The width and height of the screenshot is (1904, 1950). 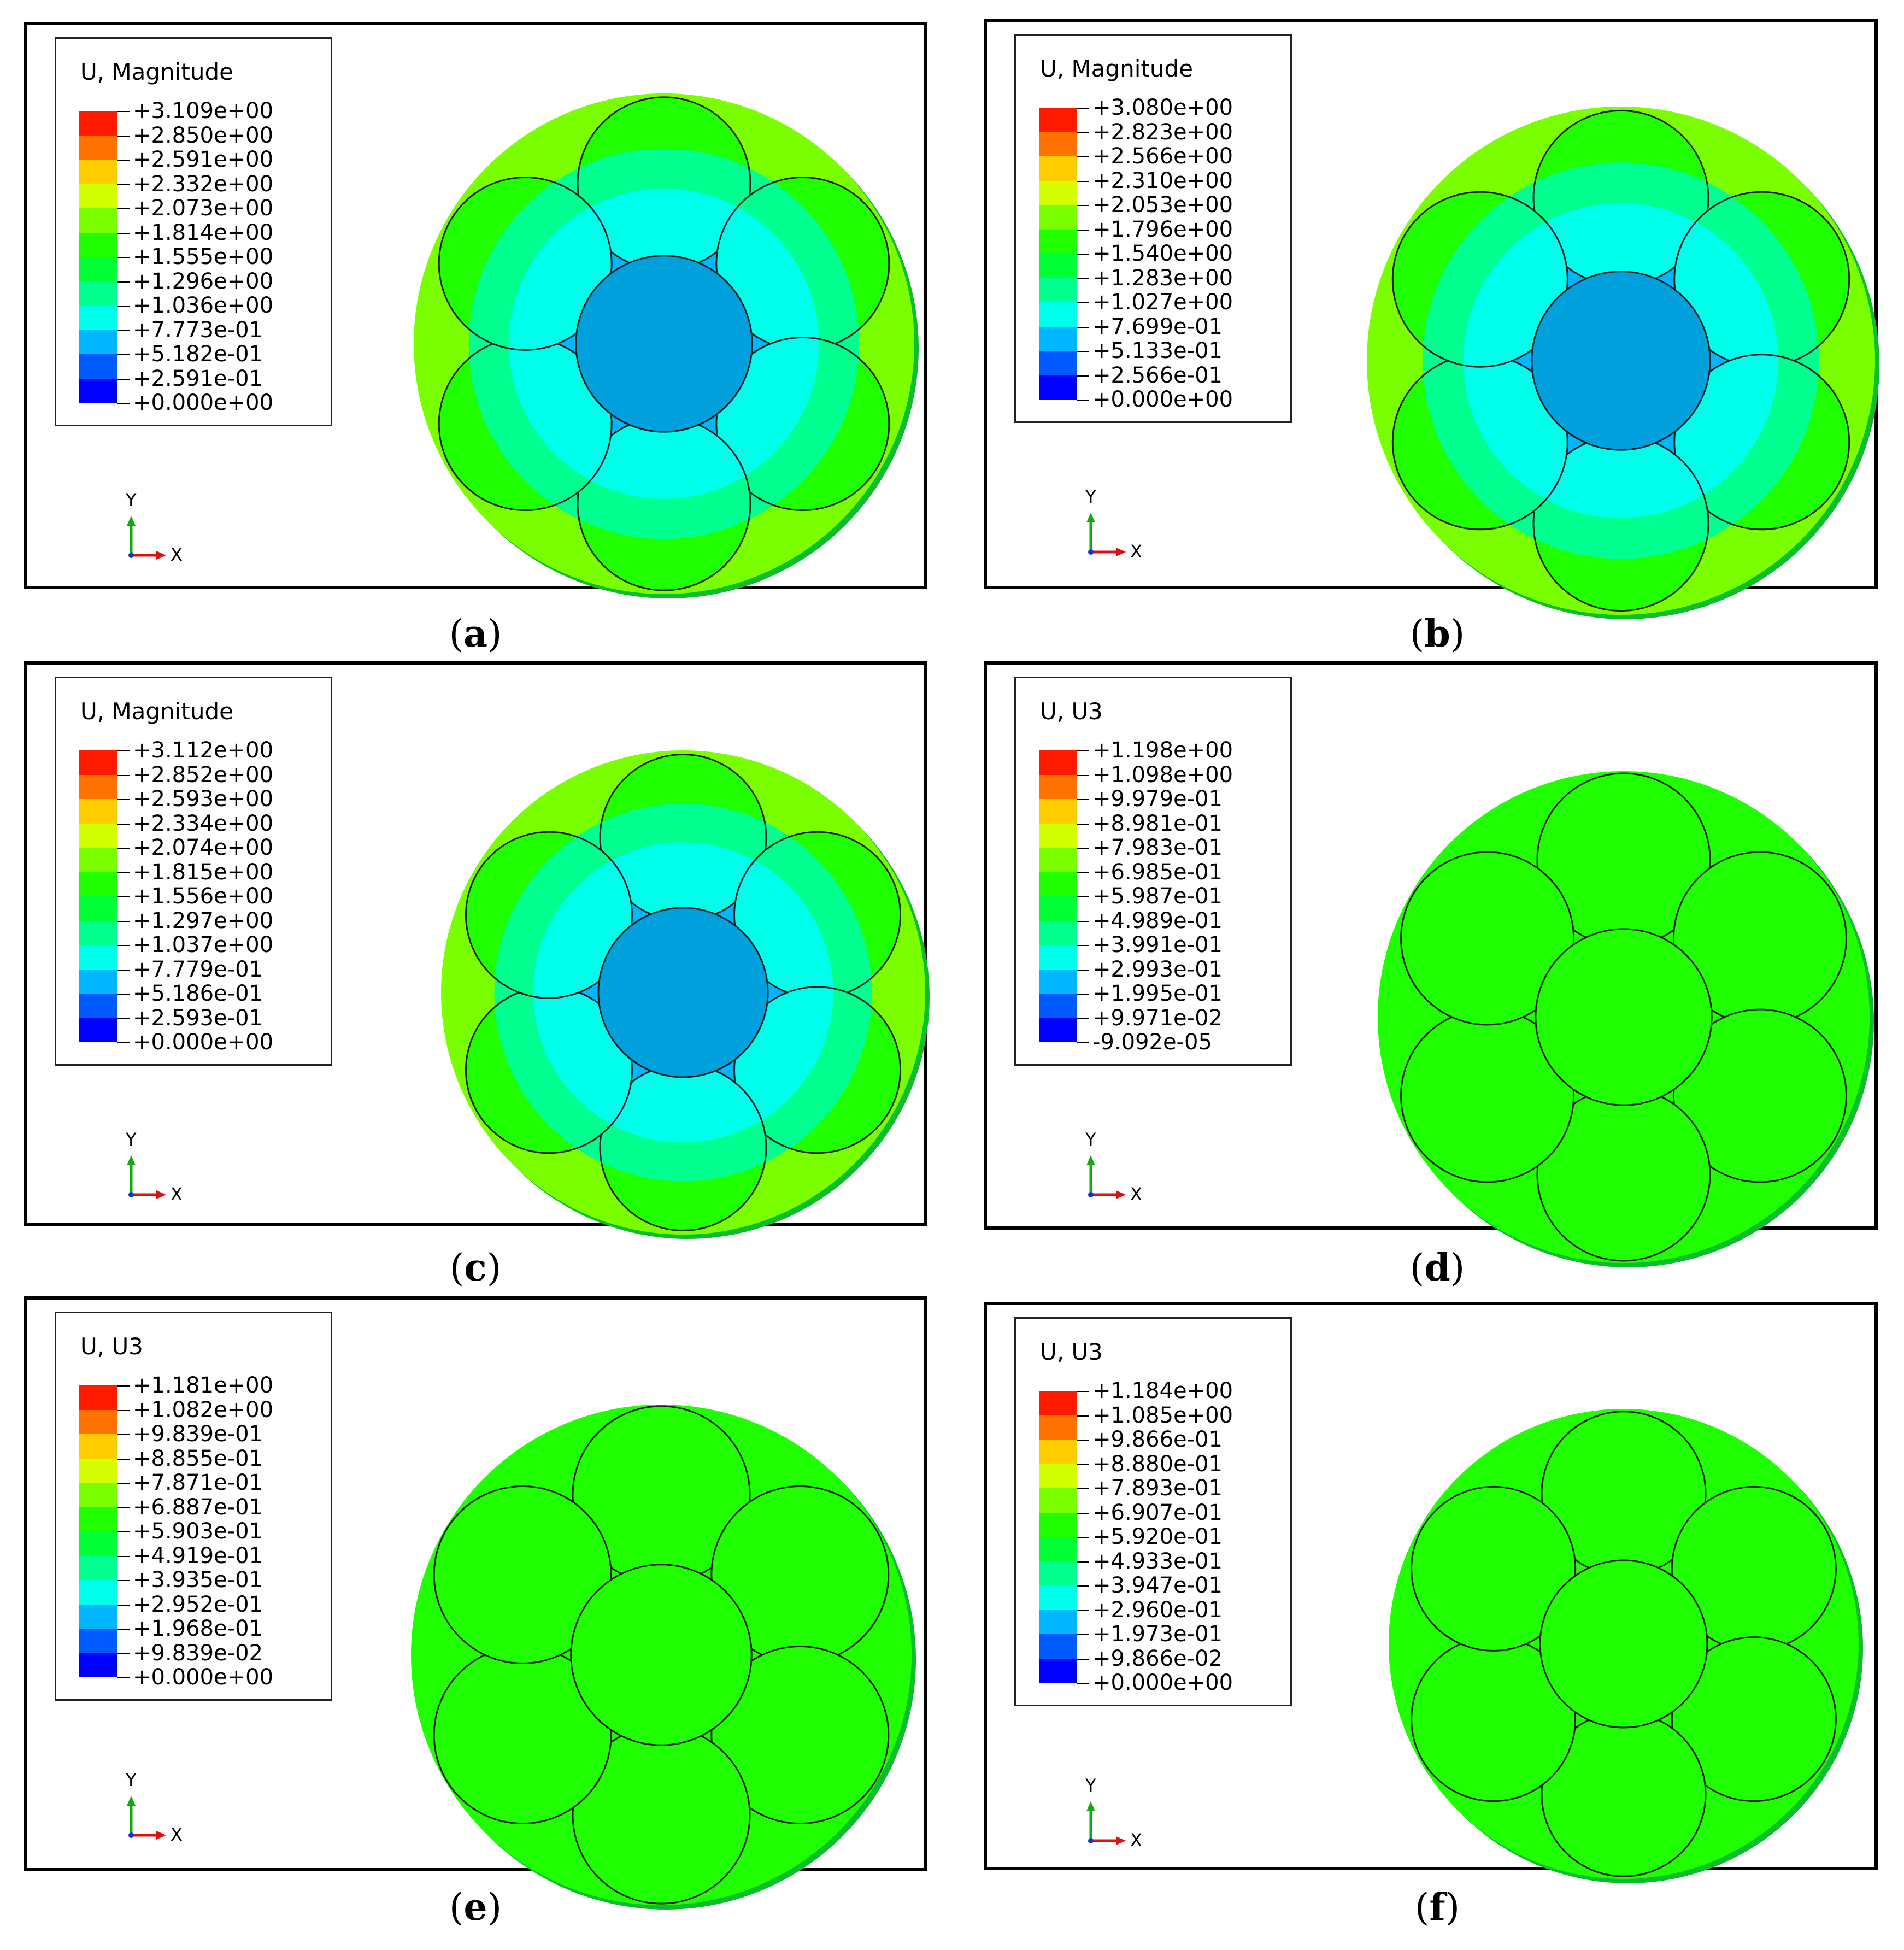 I want to click on legend-value: +2.591e-01, so click(x=198, y=378).